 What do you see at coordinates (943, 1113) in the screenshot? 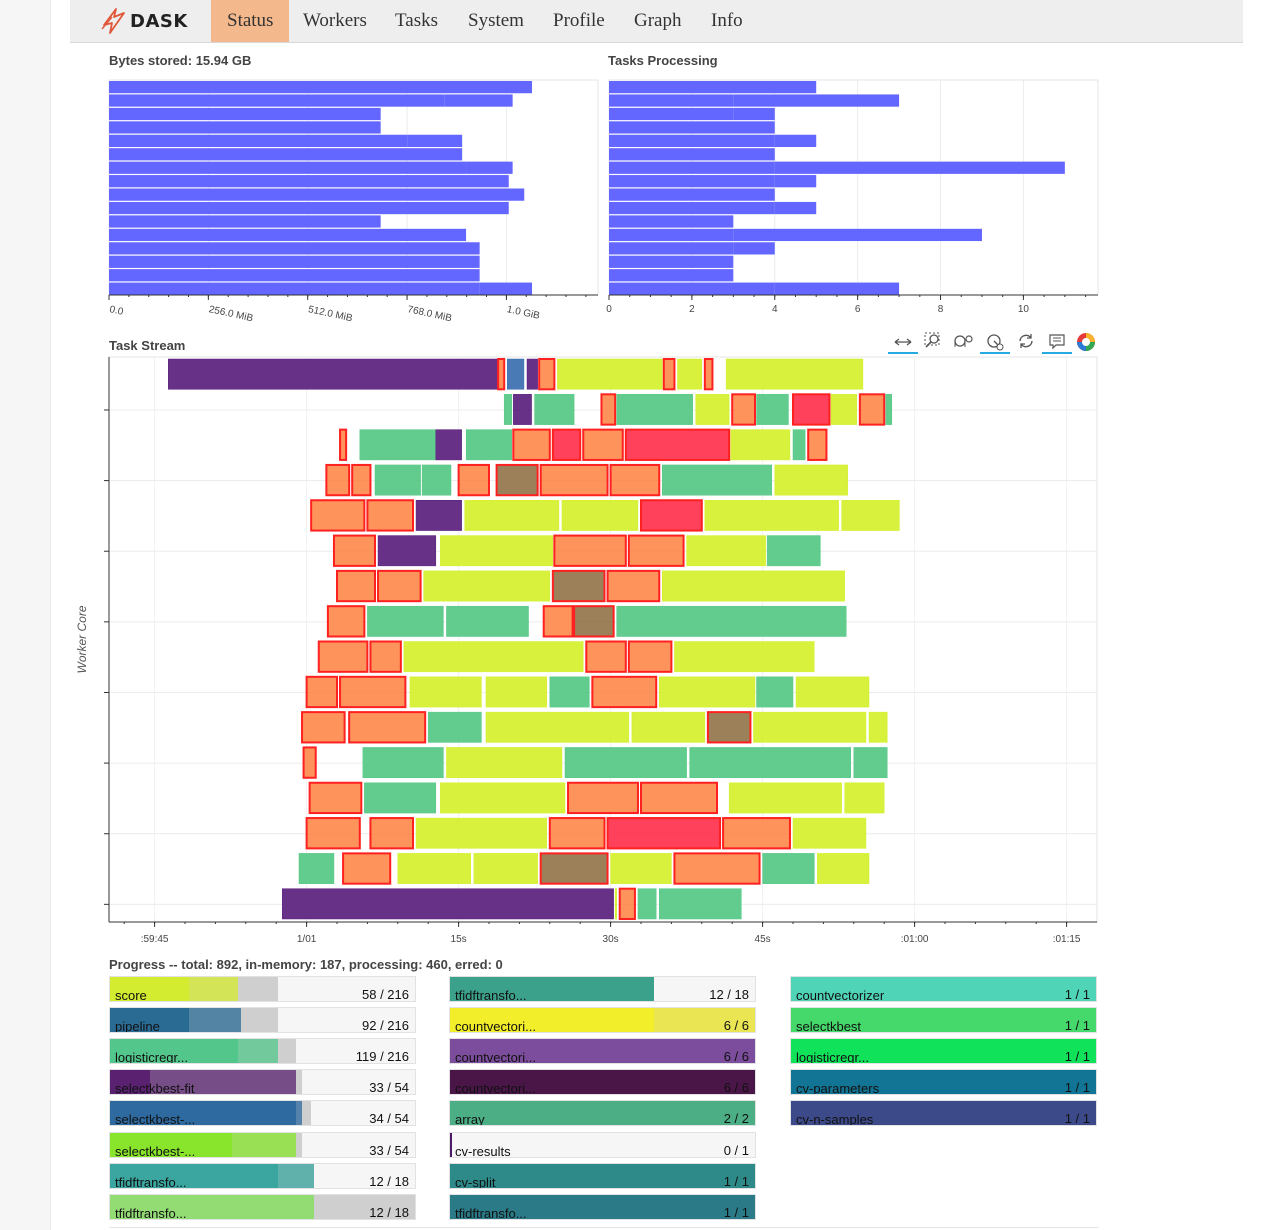
I see `progress-bar: cv-n-samples 1 / 1` at bounding box center [943, 1113].